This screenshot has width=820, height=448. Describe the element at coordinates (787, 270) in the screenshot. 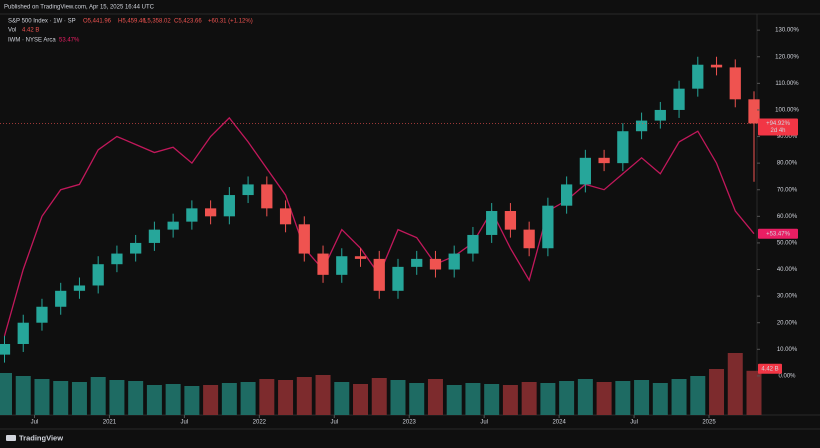

I see `y-tick-label: 40.00%` at that location.